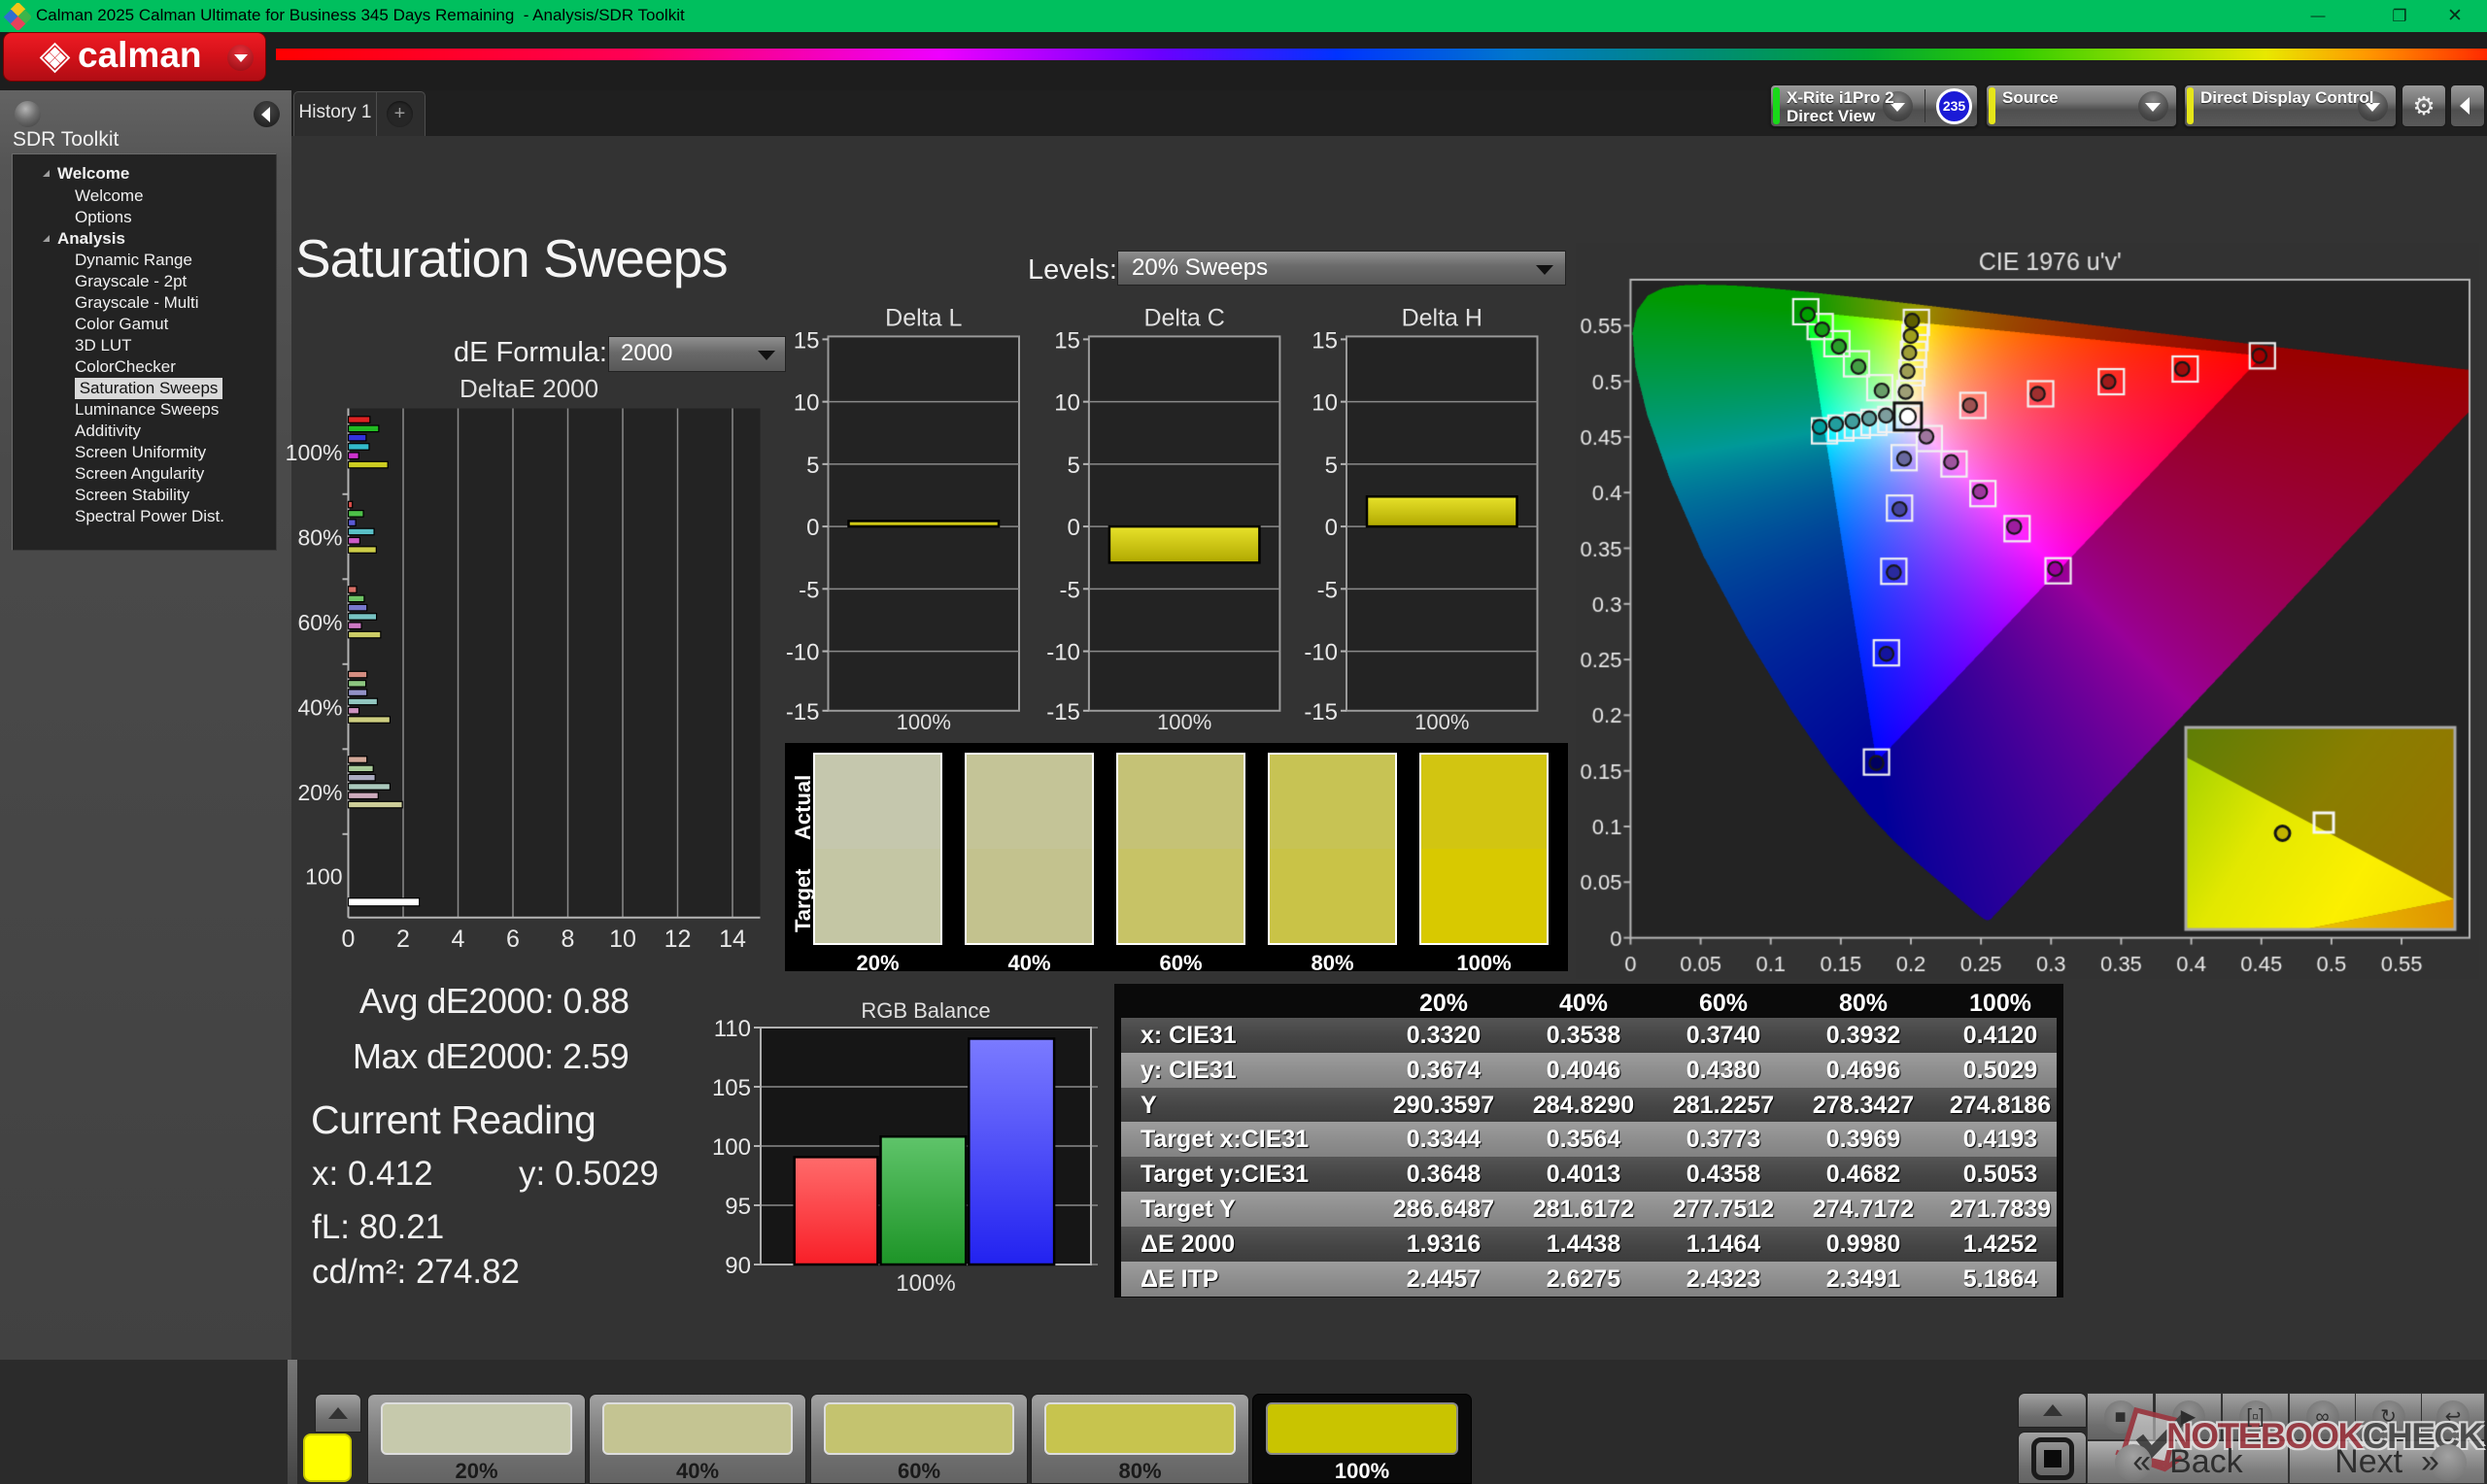 Image resolution: width=2487 pixels, height=1484 pixels. What do you see at coordinates (738, 1266) in the screenshot?
I see `svg-text: 90` at bounding box center [738, 1266].